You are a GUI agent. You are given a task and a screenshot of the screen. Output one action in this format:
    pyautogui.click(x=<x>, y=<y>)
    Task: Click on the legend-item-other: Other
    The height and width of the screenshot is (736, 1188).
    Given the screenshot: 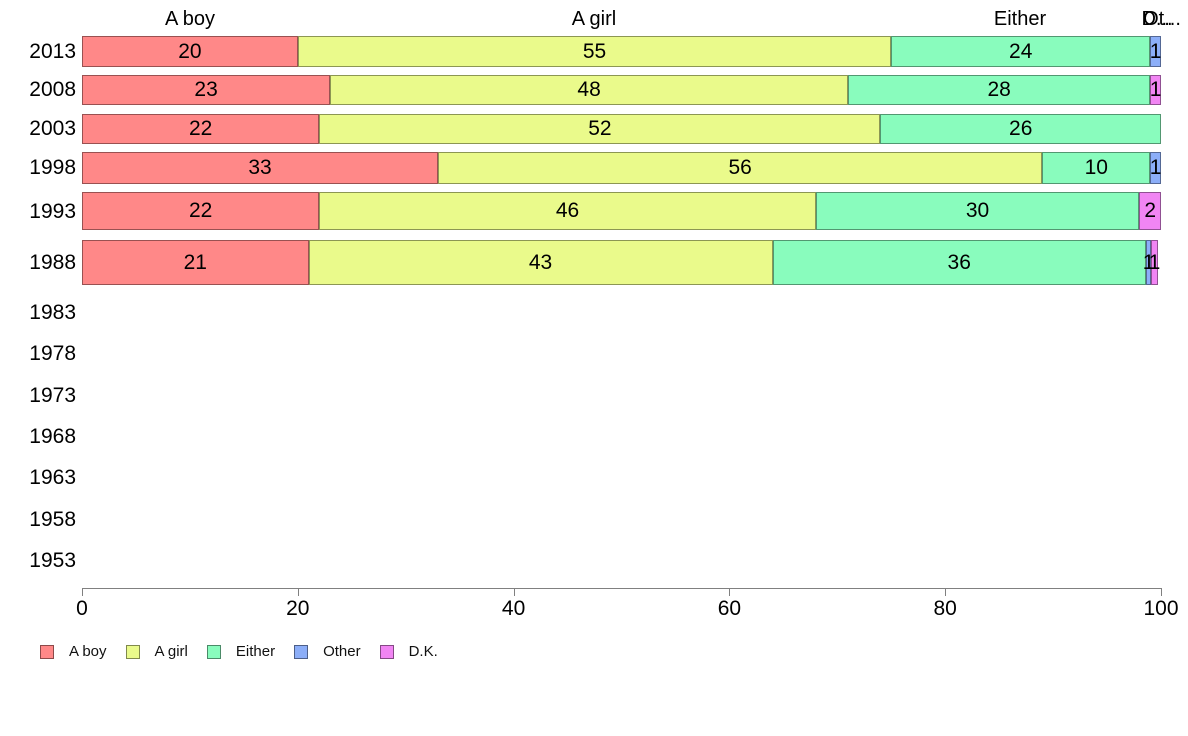 What is the action you would take?
    pyautogui.click(x=327, y=651)
    